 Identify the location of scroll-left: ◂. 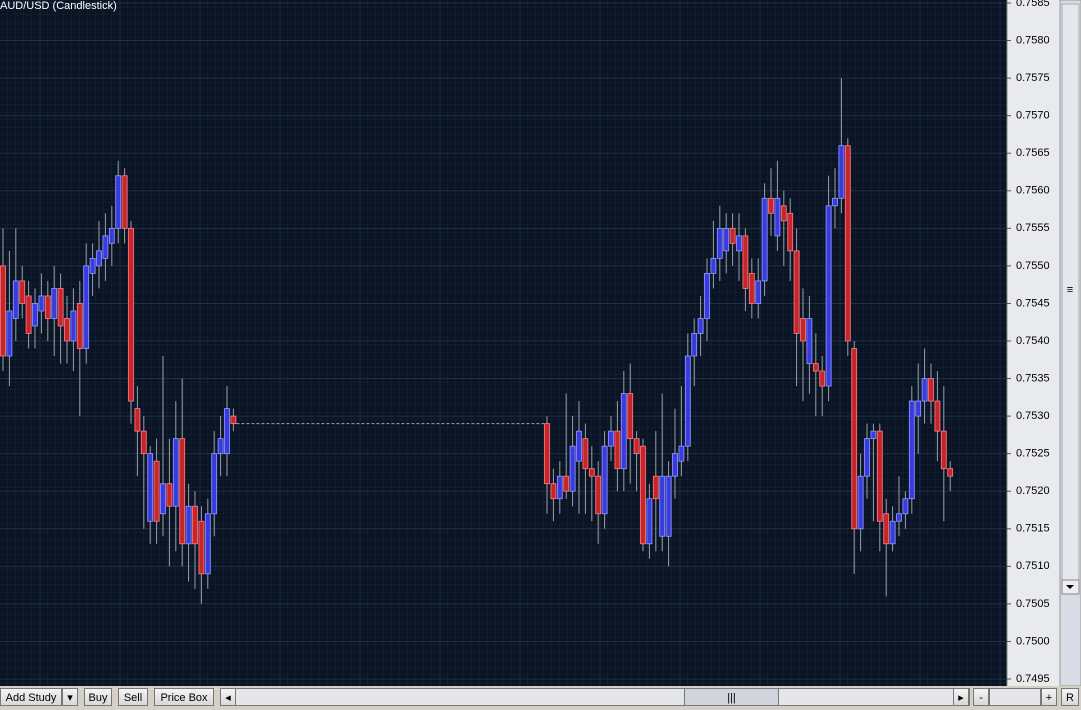
(228, 697).